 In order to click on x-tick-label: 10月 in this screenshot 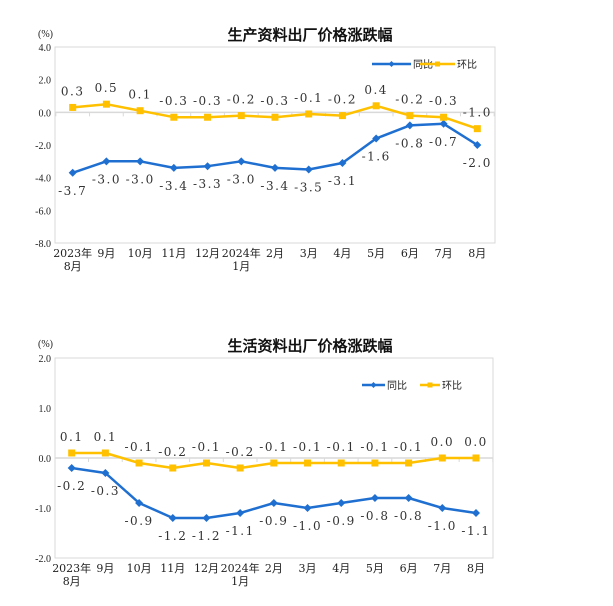, I will do `click(140, 253)`.